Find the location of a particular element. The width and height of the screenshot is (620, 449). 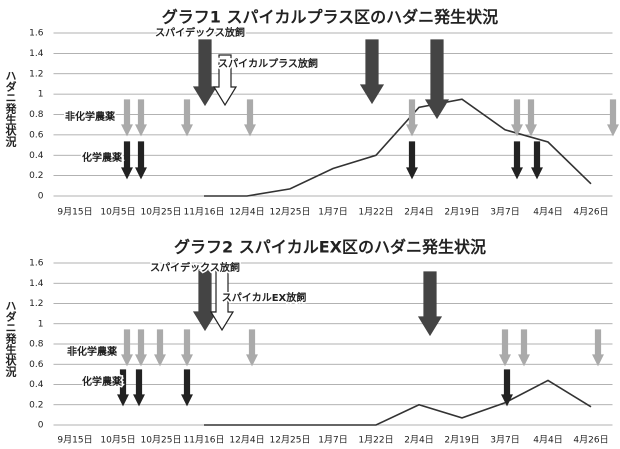

annotation: スパイカルプラス放飼 is located at coordinates (268, 63).